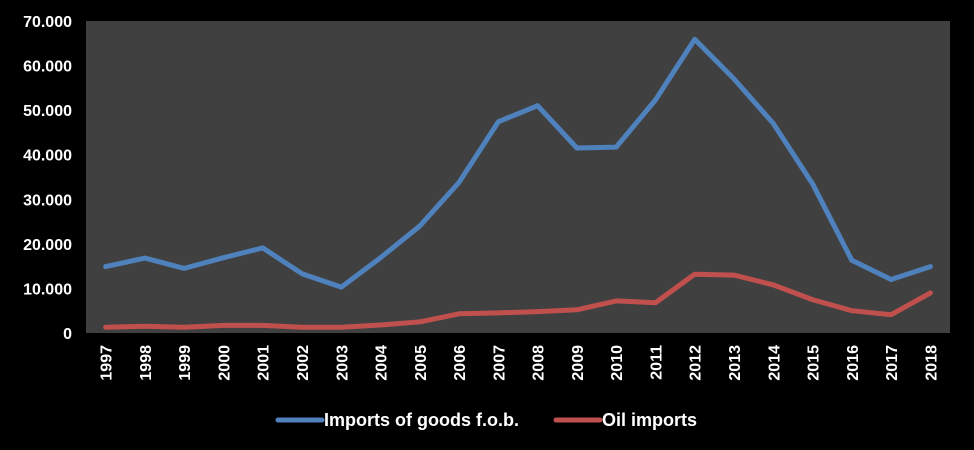  I want to click on x-tick-label: 2004, so click(382, 363).